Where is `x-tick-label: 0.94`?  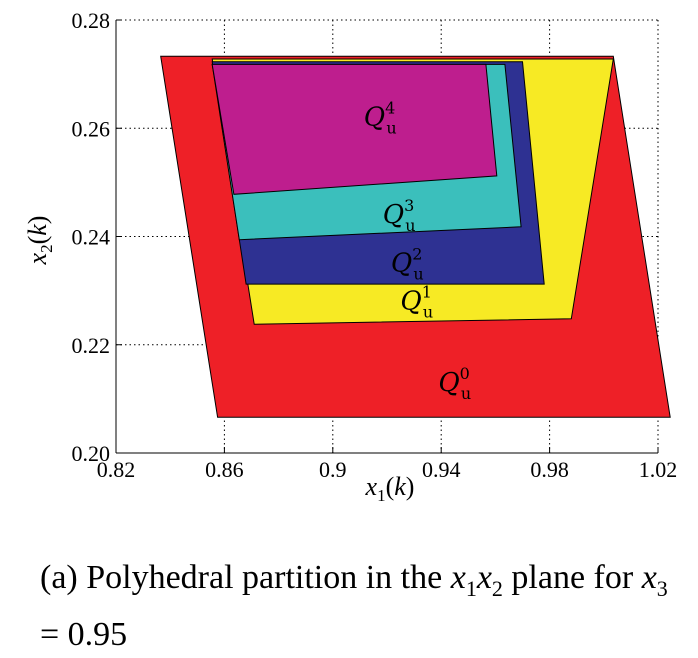
x-tick-label: 0.94 is located at coordinates (441, 469).